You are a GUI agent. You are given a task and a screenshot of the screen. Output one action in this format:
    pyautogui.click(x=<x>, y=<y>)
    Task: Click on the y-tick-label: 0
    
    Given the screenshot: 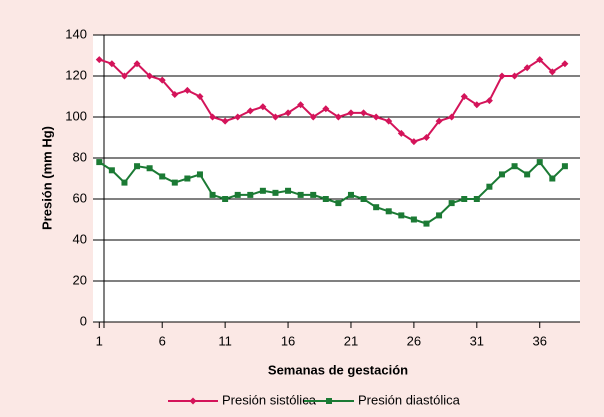 What is the action you would take?
    pyautogui.click(x=83, y=320)
    